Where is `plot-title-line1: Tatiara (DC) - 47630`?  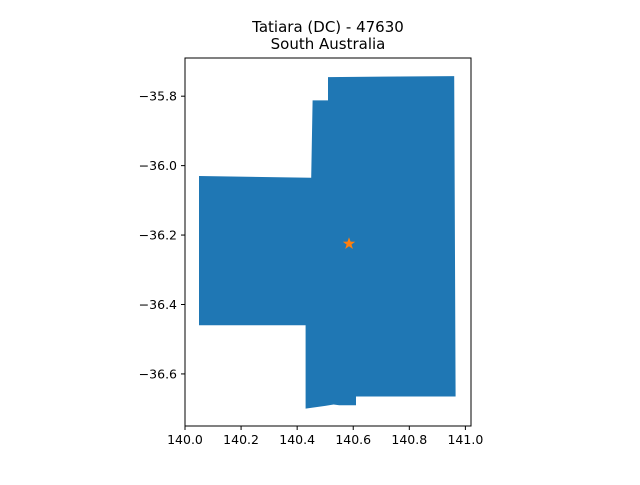
plot-title-line1: Tatiara (DC) - 47630 is located at coordinates (327, 27).